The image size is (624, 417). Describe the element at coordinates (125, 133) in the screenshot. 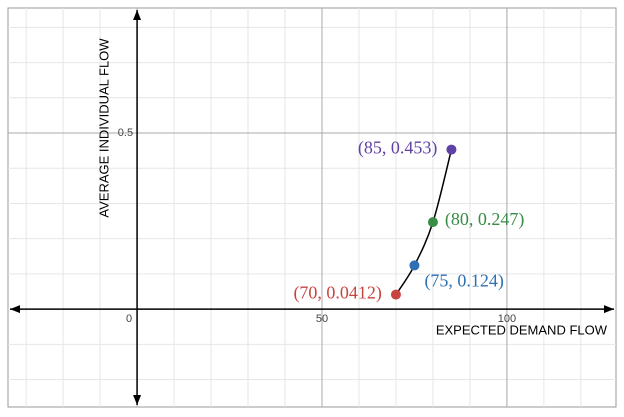

I see `y-tick-label: 0.5` at that location.